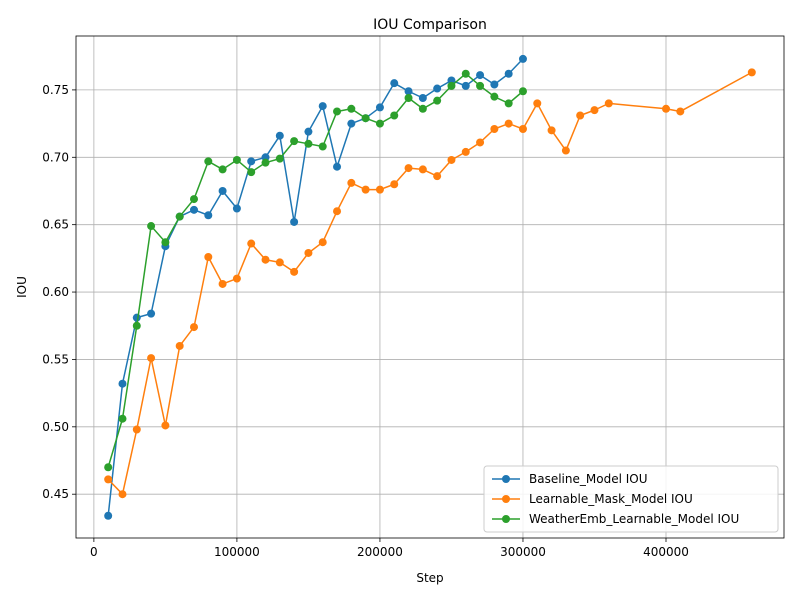  What do you see at coordinates (94, 552) in the screenshot?
I see `x-tick-label: 0` at bounding box center [94, 552].